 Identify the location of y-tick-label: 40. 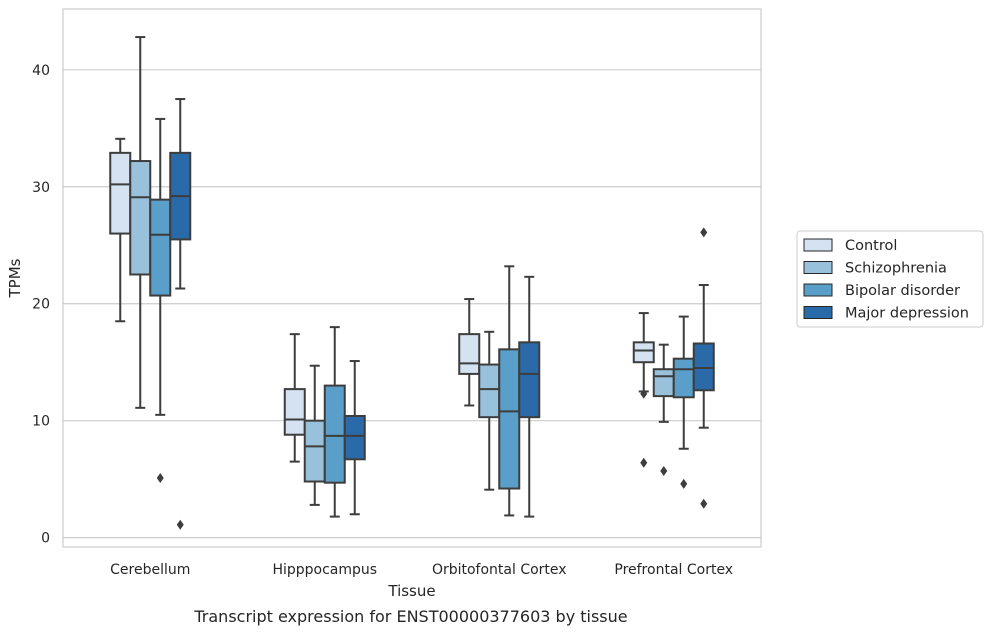
(41, 71).